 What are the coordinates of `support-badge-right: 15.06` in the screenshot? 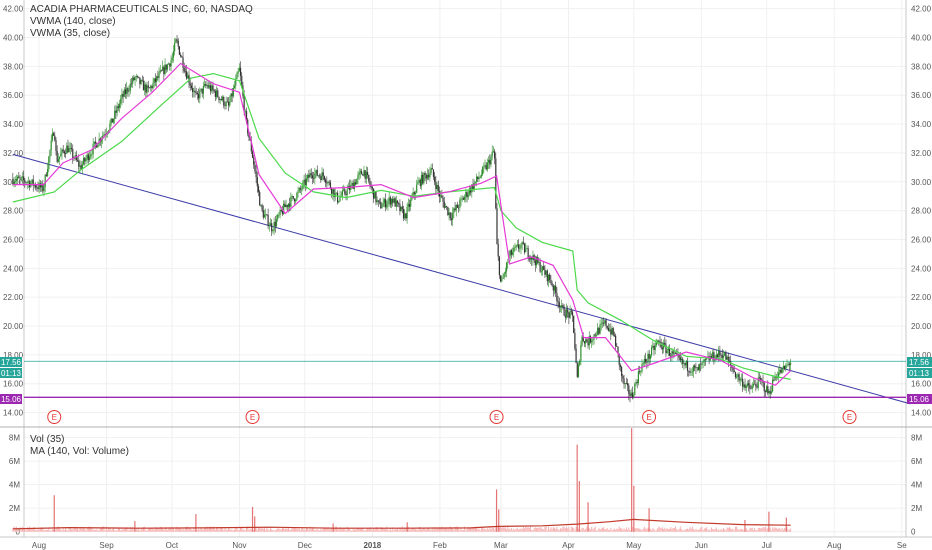 It's located at (919, 399).